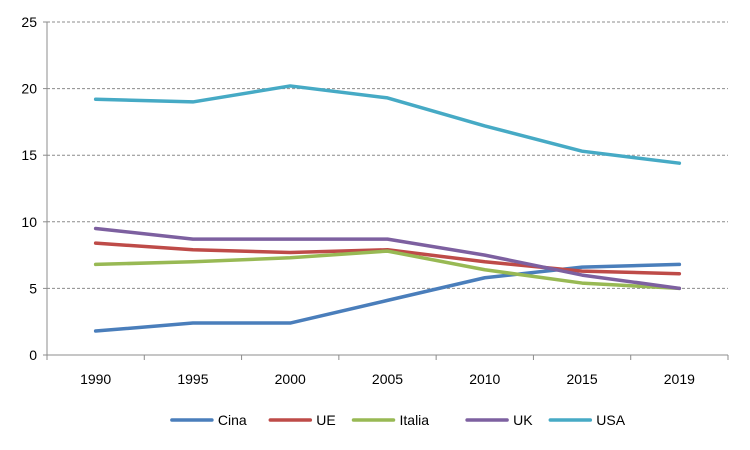 Image resolution: width=750 pixels, height=450 pixels. I want to click on y-tick-labels: 0 5 10 15 20 25, so click(29, 188).